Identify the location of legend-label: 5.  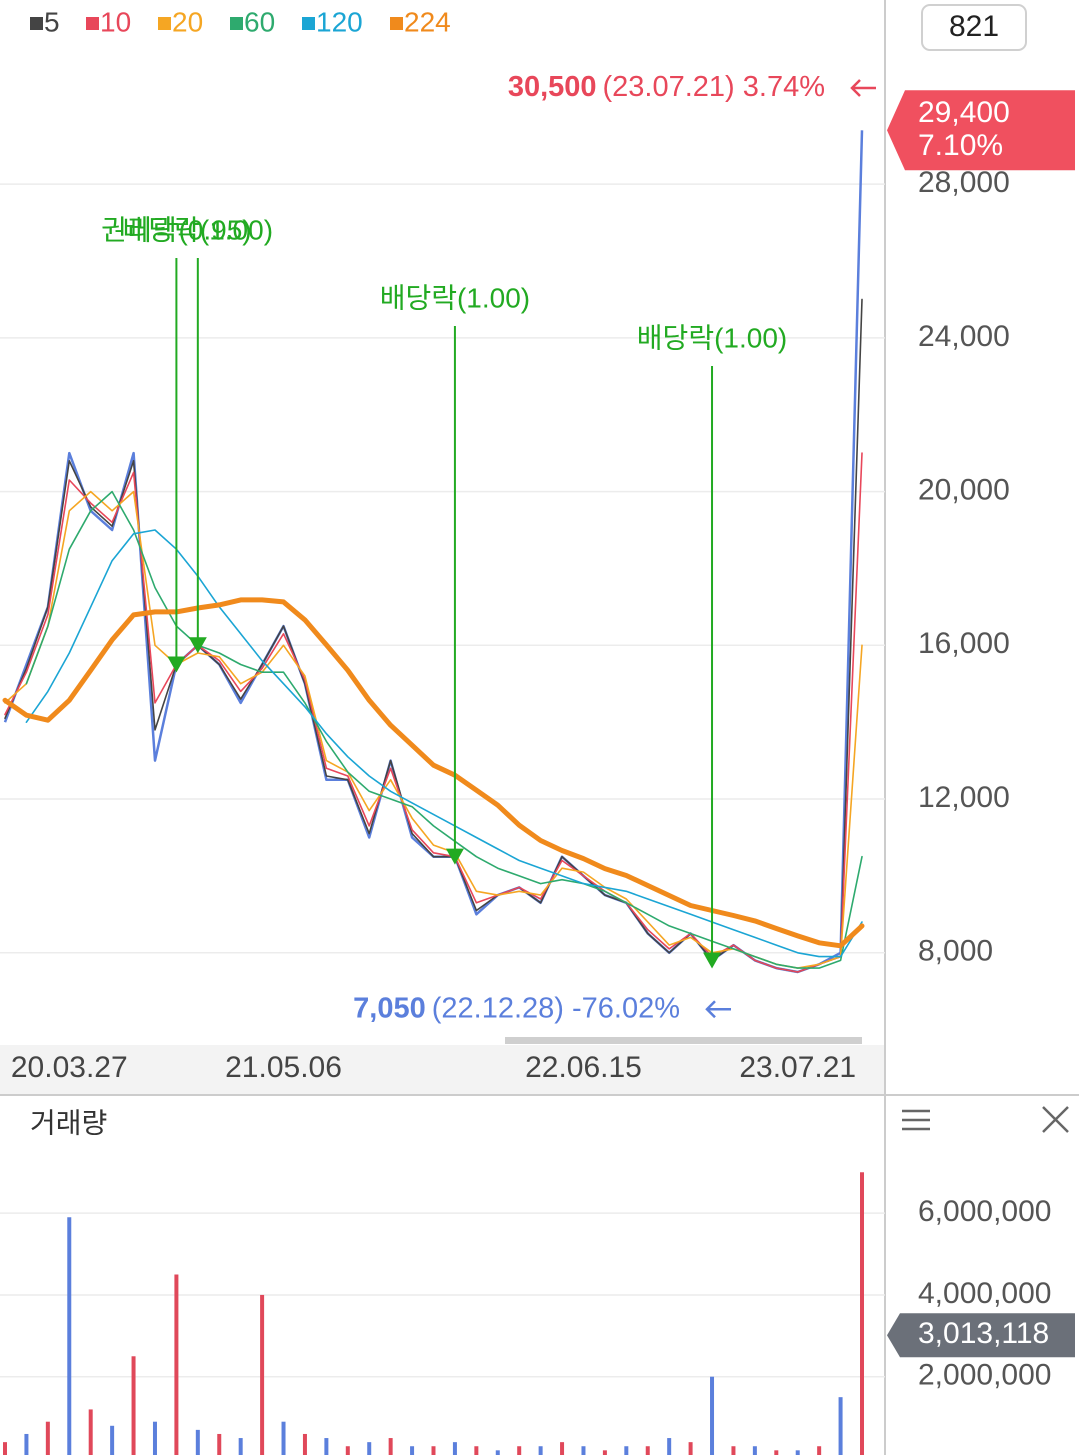
(52, 21).